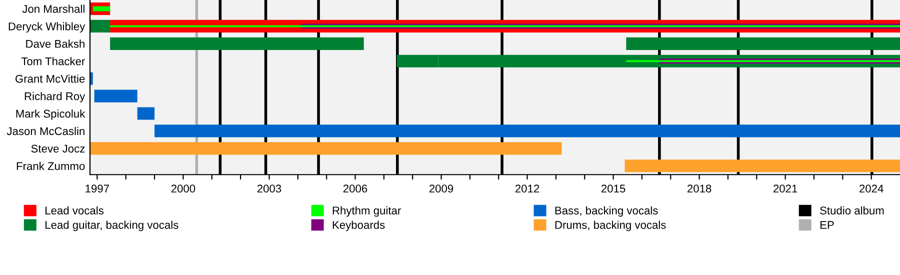 The width and height of the screenshot is (900, 275). Describe the element at coordinates (50, 78) in the screenshot. I see `y-tick-label: Grant McVittie` at that location.